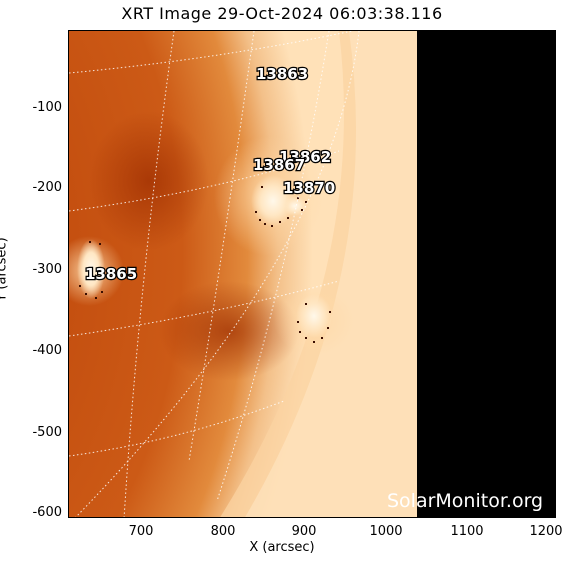 The image size is (564, 564). Describe the element at coordinates (546, 531) in the screenshot. I see `x-tick-label: 1200` at that location.